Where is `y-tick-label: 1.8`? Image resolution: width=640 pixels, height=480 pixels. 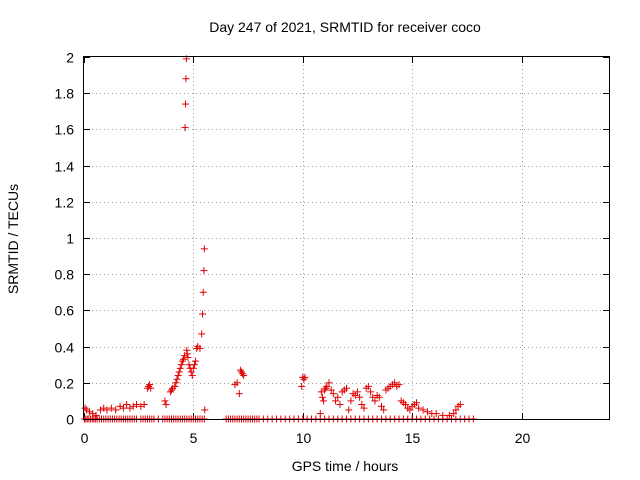
y-tick-label: 1.8 is located at coordinates (65, 94).